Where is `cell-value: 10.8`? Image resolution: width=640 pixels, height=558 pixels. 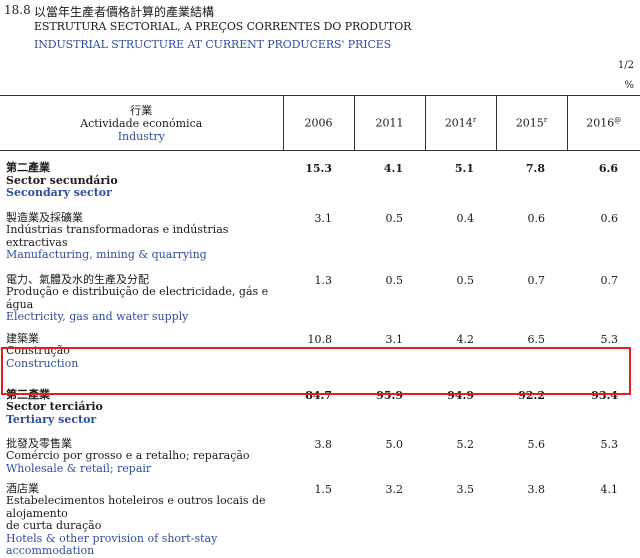 cell-value: 10.8 is located at coordinates (320, 339).